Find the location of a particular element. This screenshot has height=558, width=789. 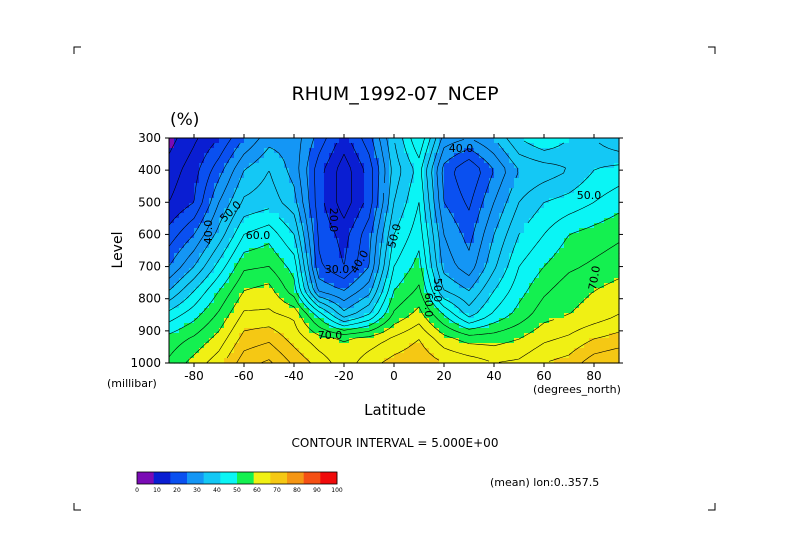

colorbar-tick-label: 70 is located at coordinates (277, 490).